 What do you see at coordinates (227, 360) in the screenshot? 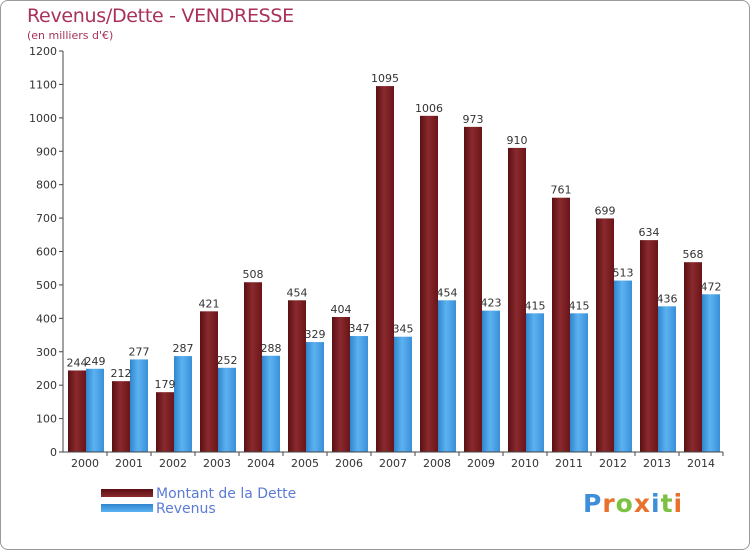
I see `revenue-bar-label: 252` at bounding box center [227, 360].